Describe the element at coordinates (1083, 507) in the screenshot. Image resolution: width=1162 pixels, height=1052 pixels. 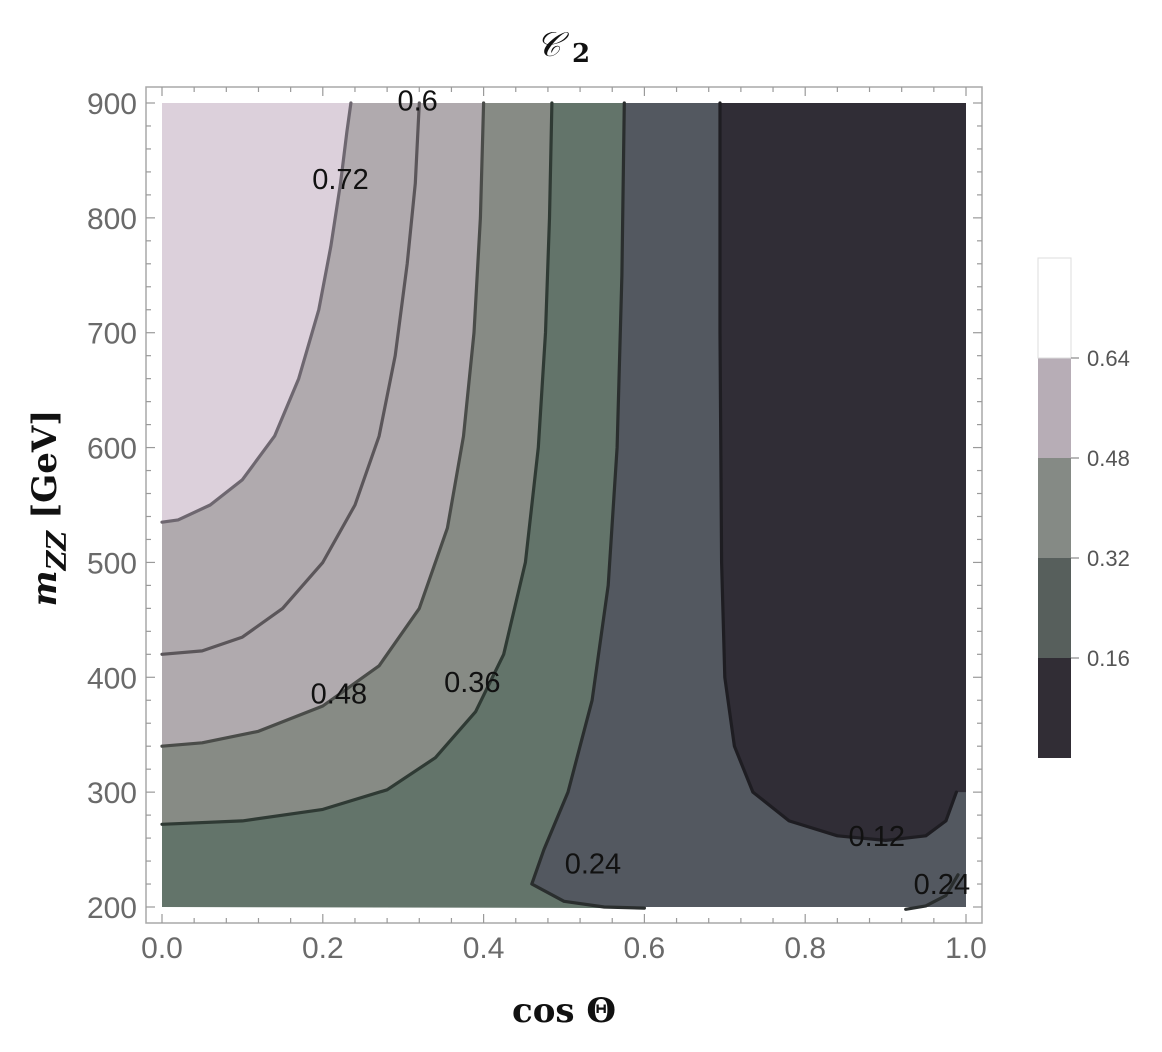
I see `color-legend: 0.64 0.48 0.32 0.16` at that location.